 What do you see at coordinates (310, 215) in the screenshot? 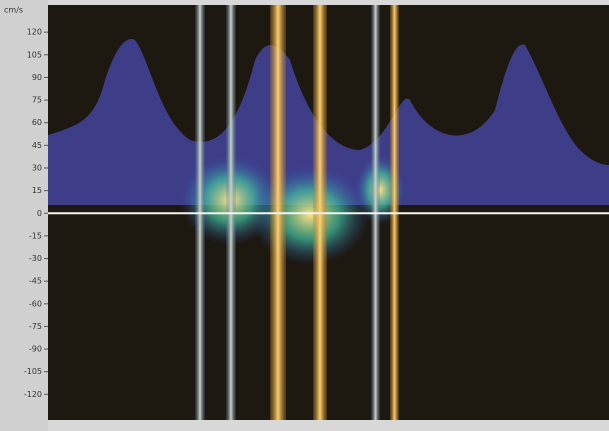
I see `flow-highlight` at bounding box center [310, 215].